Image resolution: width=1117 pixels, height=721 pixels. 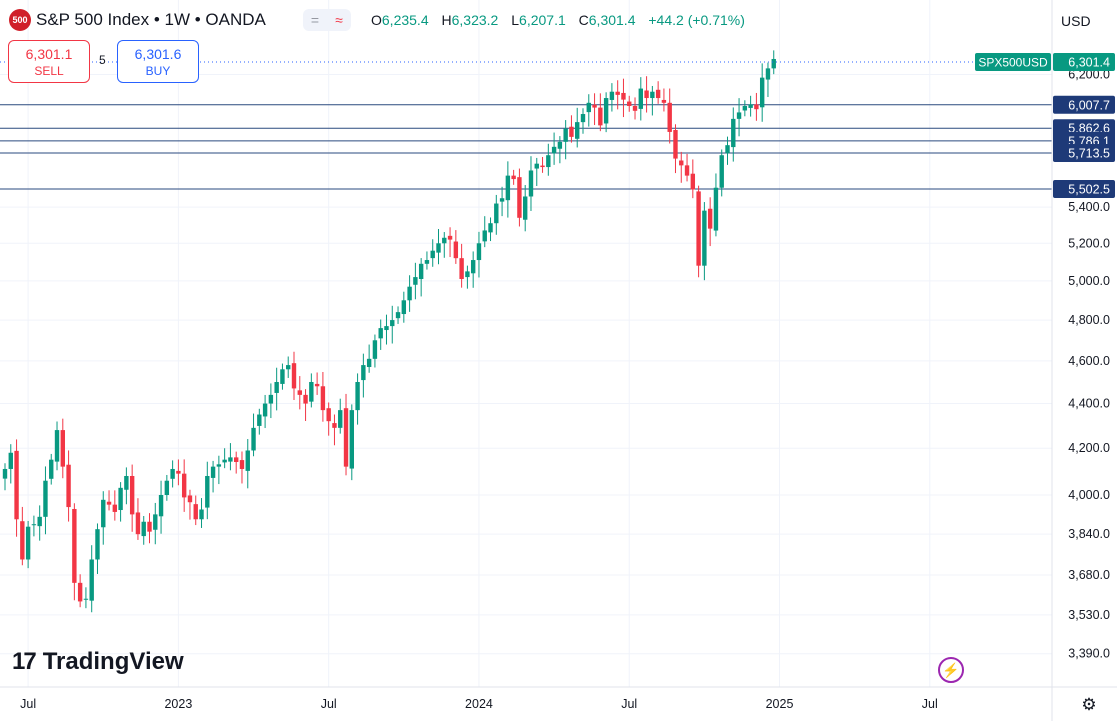 What do you see at coordinates (49, 61) in the screenshot?
I see `sell-button: 6,301.1 SELL` at bounding box center [49, 61].